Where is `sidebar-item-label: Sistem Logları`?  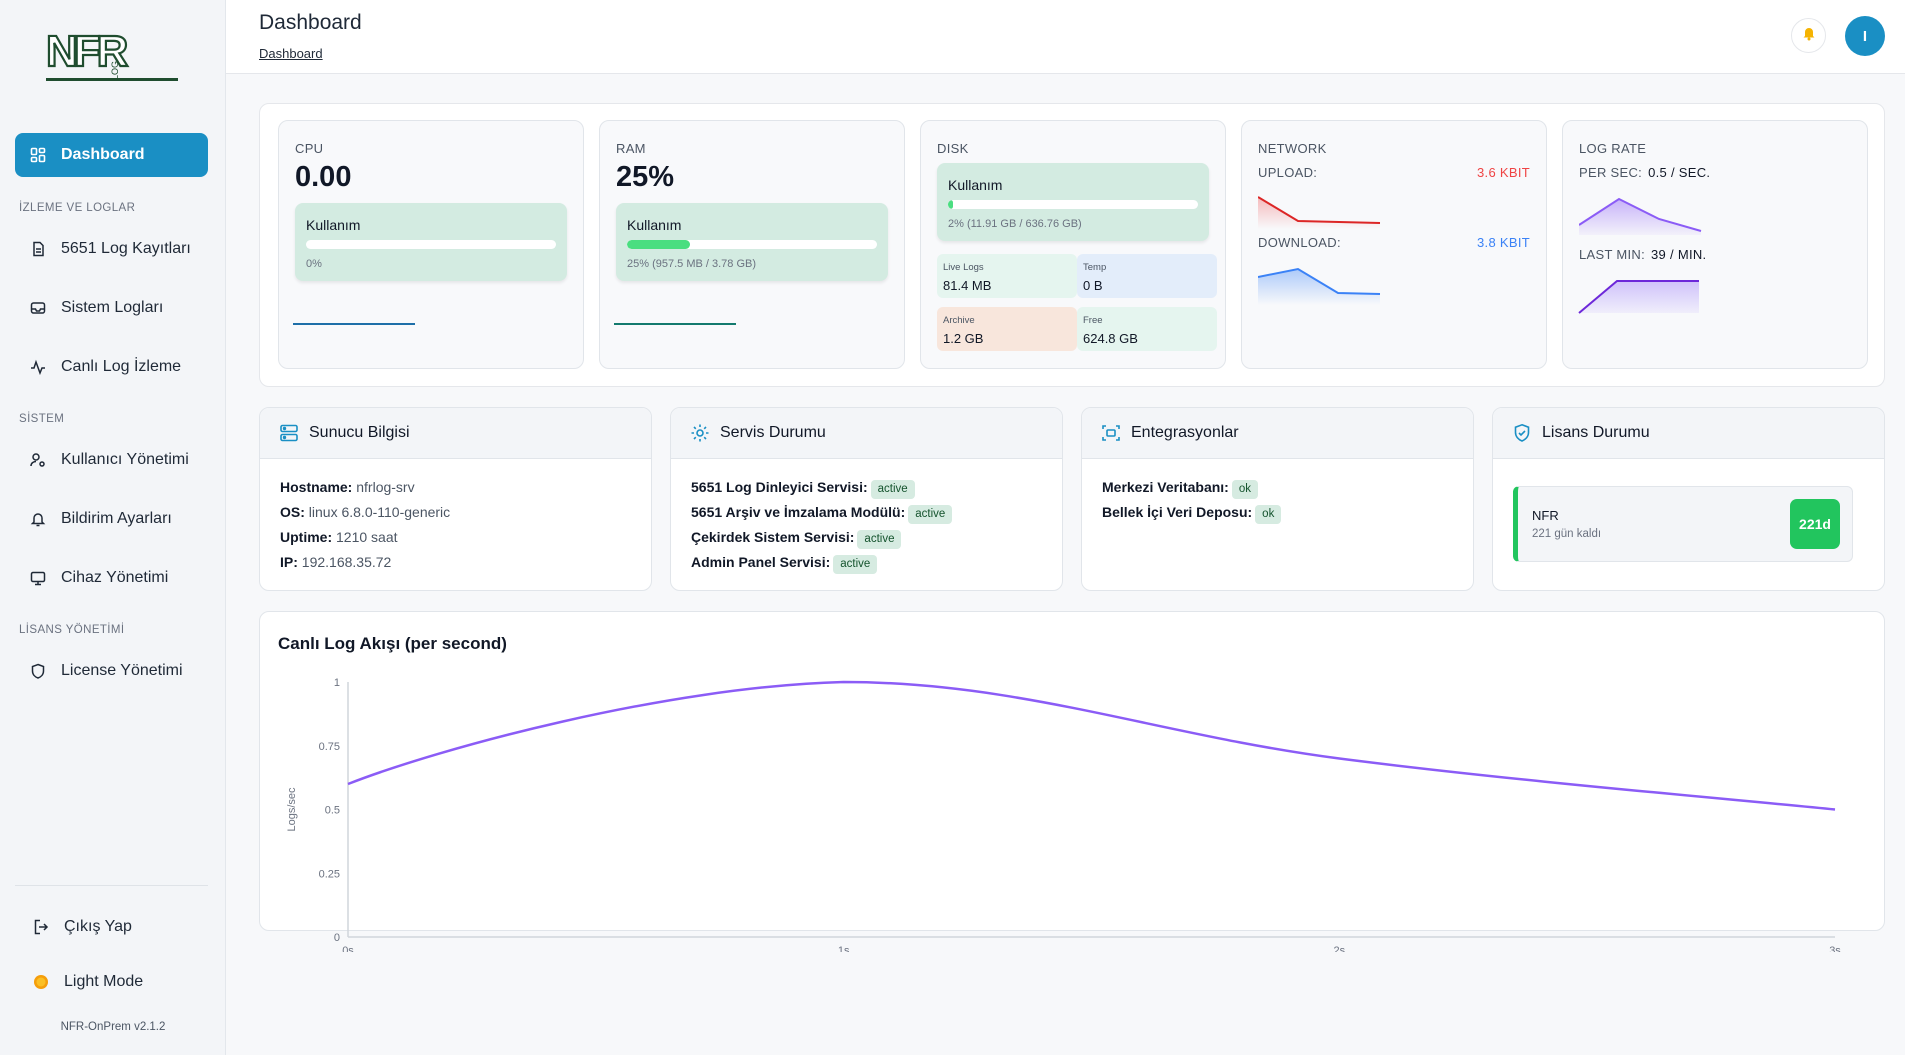
sidebar-item-label: Sistem Logları is located at coordinates (112, 307).